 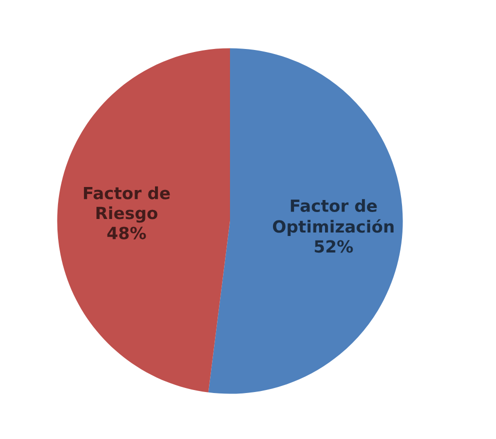 I want to click on slice-label: Factor de Optimización, so click(x=333, y=217).